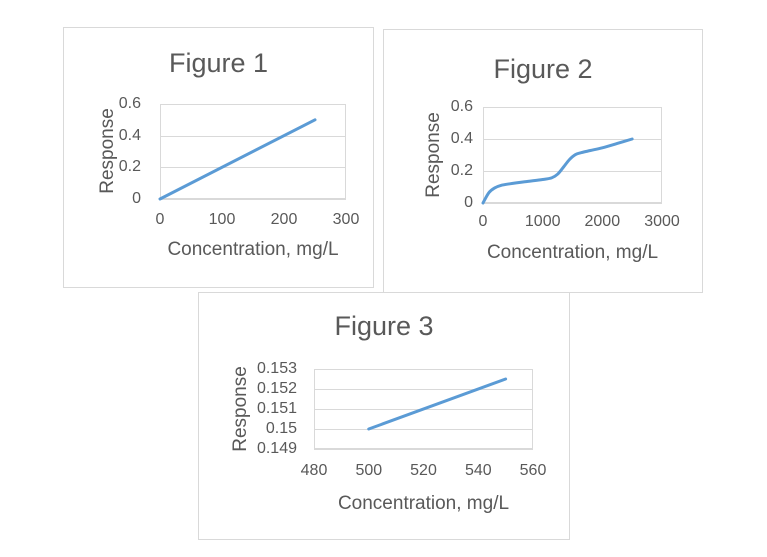  What do you see at coordinates (314, 470) in the screenshot?
I see `x-tick-label: 480` at bounding box center [314, 470].